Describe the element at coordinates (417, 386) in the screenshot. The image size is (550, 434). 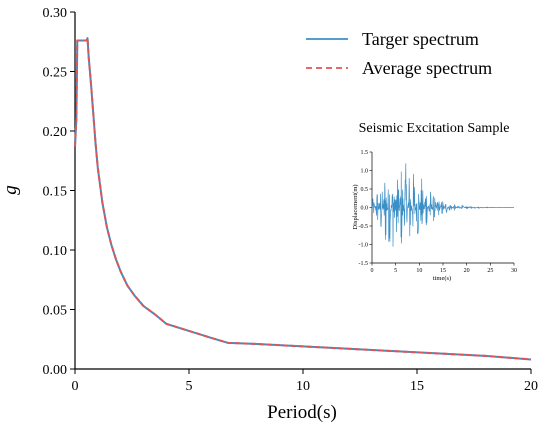
I see `x-tick-label: 15` at that location.